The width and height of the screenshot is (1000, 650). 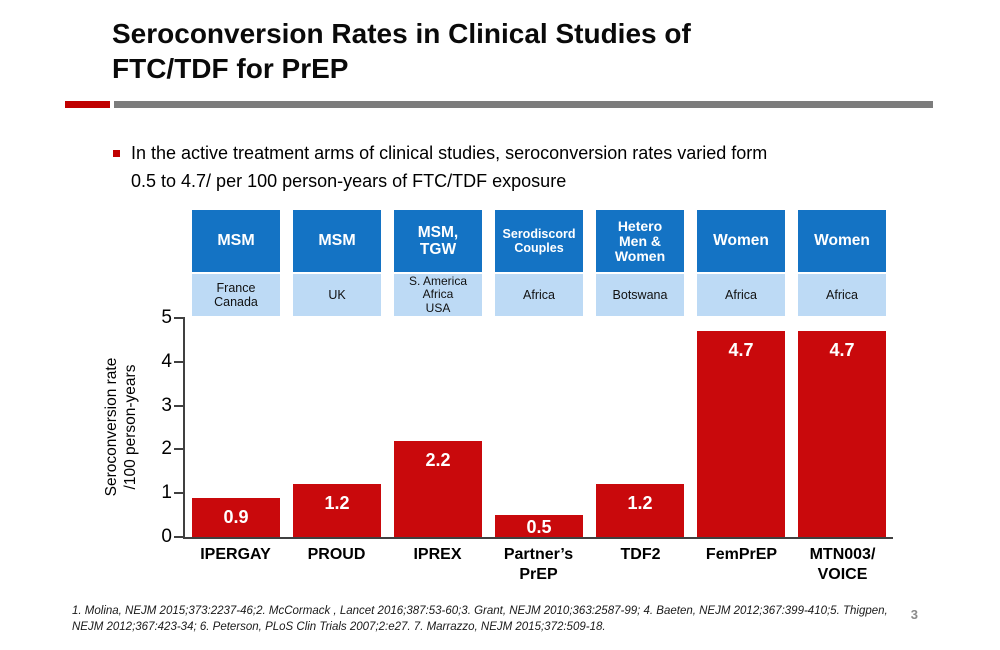 I want to click on location-box: UK, so click(x=337, y=295).